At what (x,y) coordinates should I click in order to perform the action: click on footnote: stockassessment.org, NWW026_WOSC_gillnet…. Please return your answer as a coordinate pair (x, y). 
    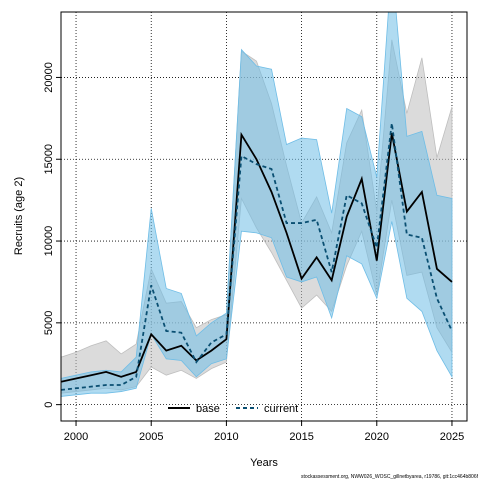
    Looking at the image, I should click on (390, 477).